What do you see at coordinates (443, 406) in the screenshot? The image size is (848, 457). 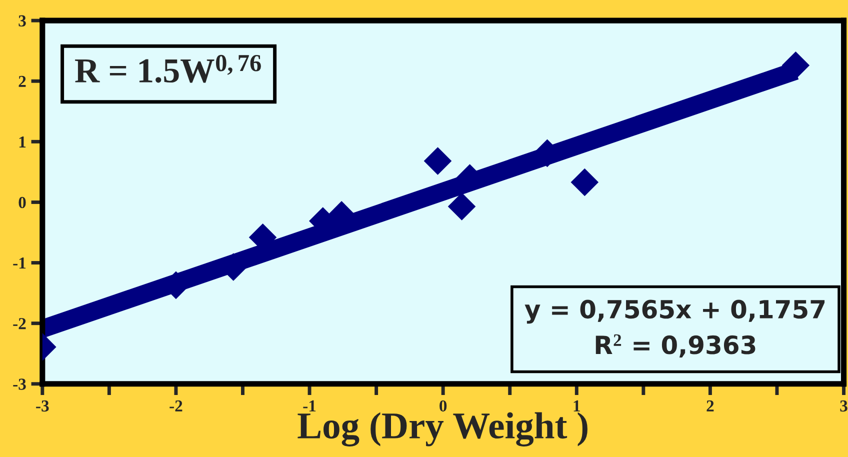 I see `x-tick-label: 0` at bounding box center [443, 406].